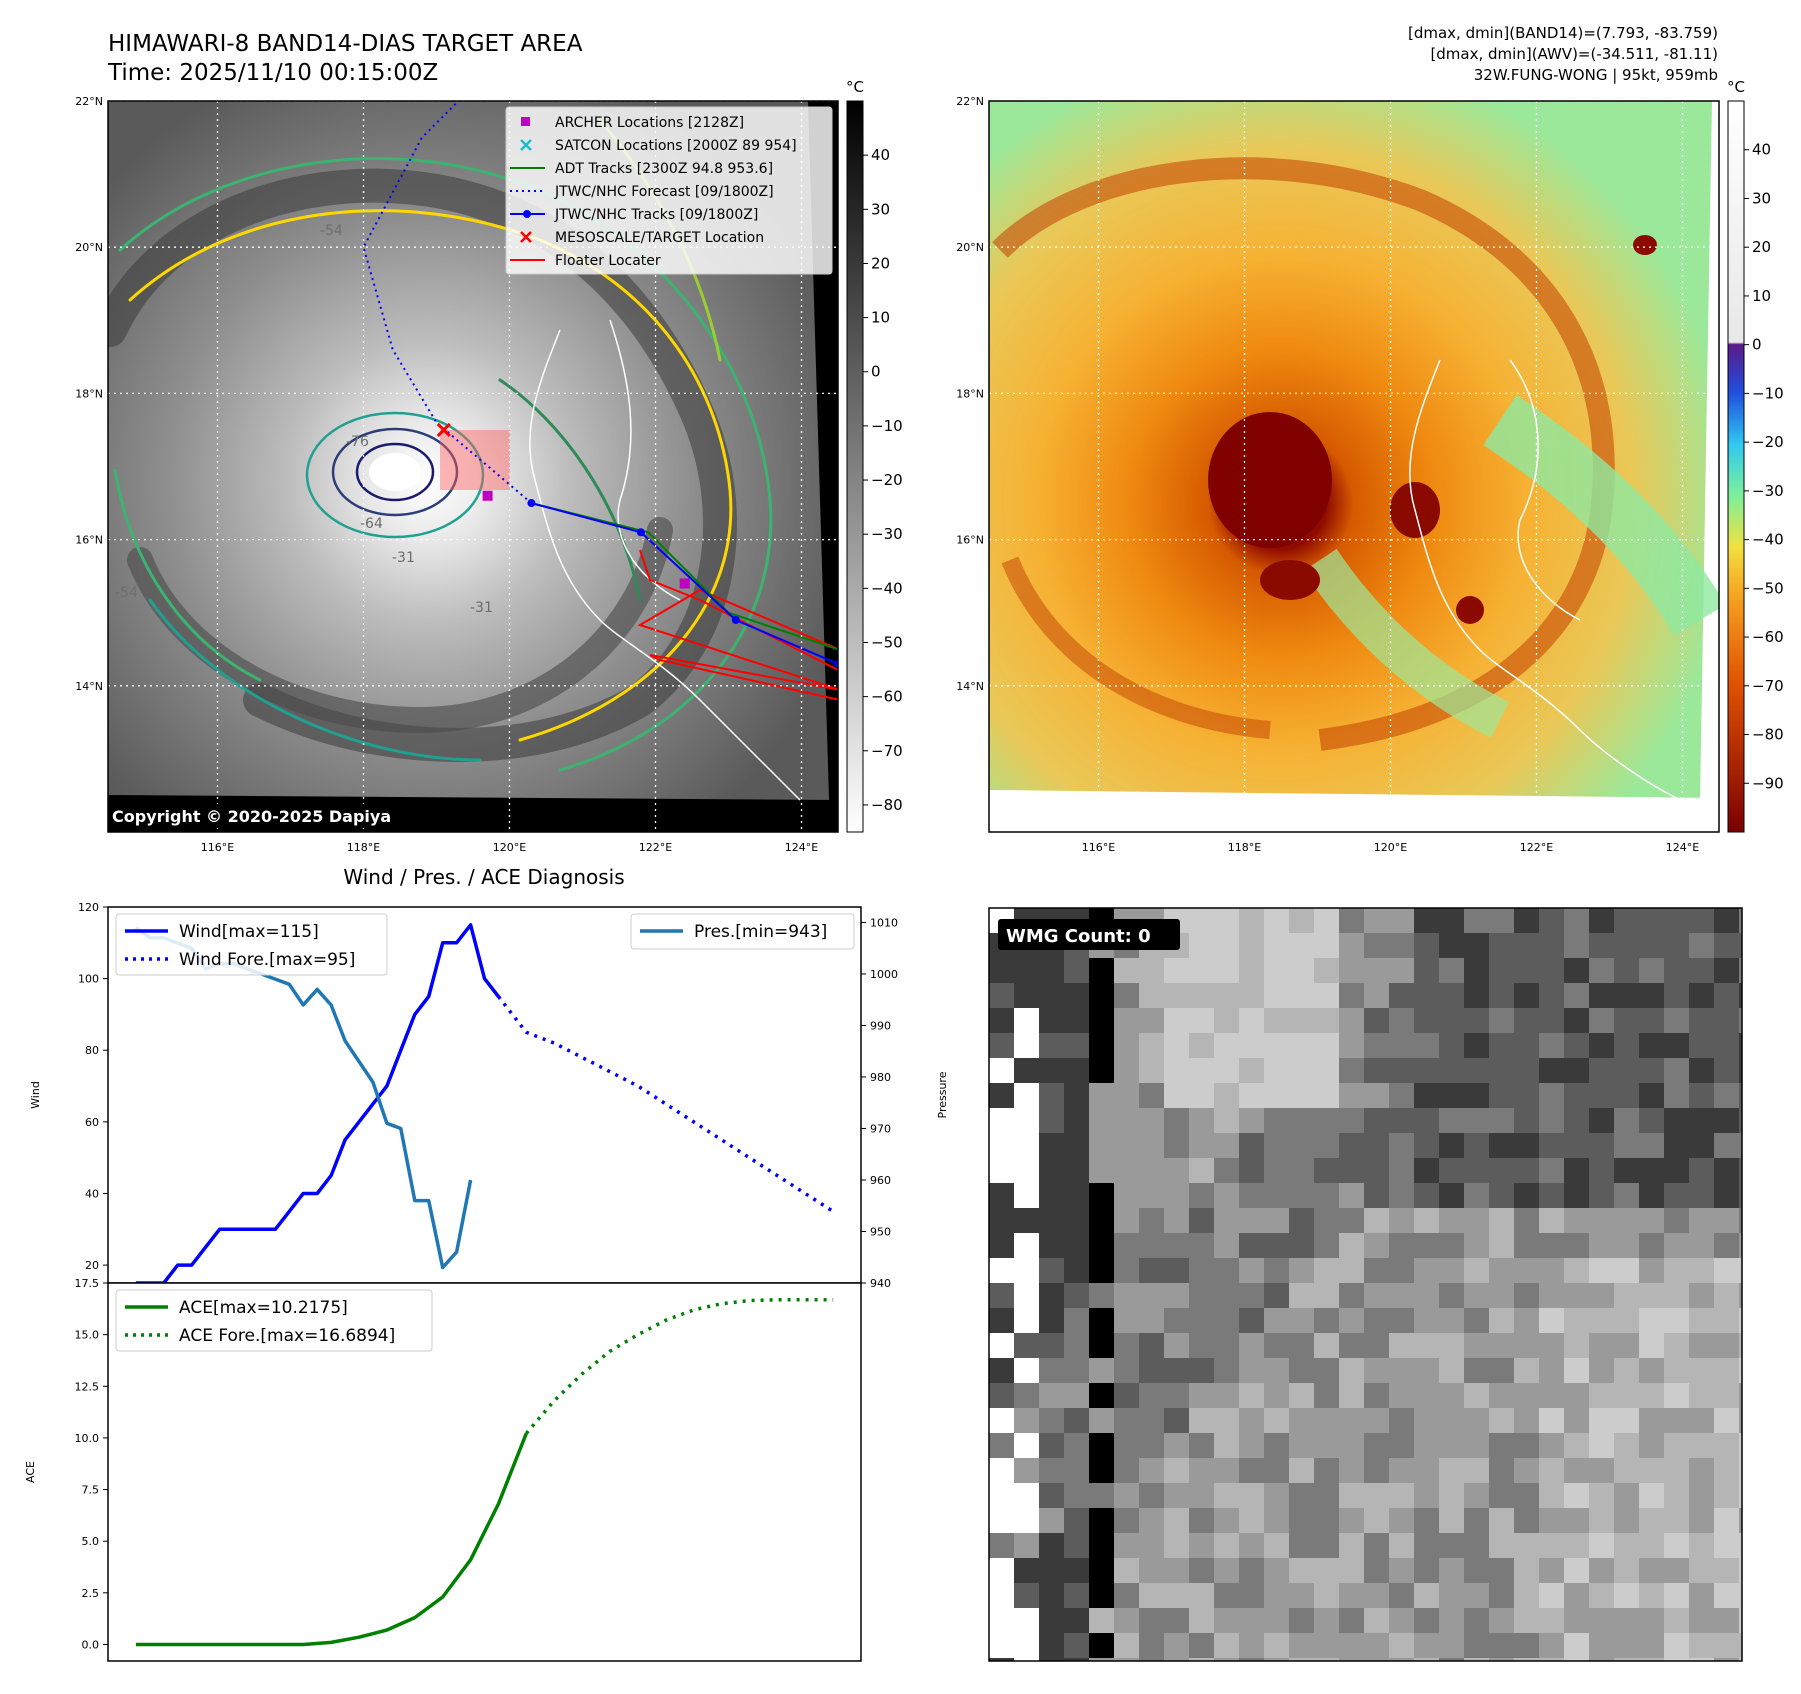 Image resolution: width=1801 pixels, height=1694 pixels. What do you see at coordinates (855, 87) in the screenshot?
I see `ir-colorbar-unit: °C` at bounding box center [855, 87].